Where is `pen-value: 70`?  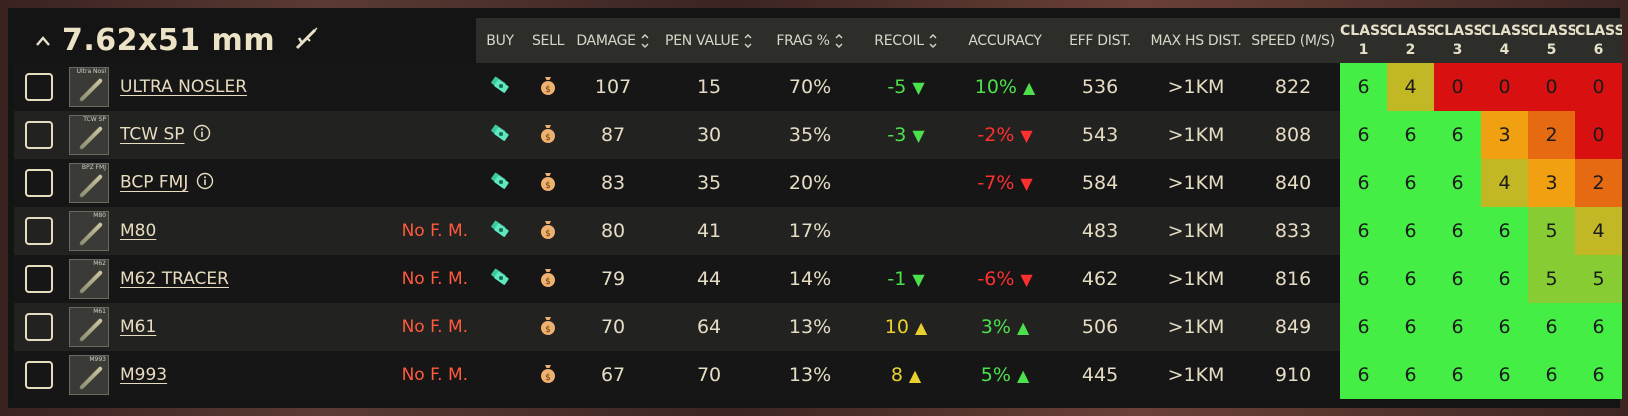
pen-value: 70 is located at coordinates (709, 375).